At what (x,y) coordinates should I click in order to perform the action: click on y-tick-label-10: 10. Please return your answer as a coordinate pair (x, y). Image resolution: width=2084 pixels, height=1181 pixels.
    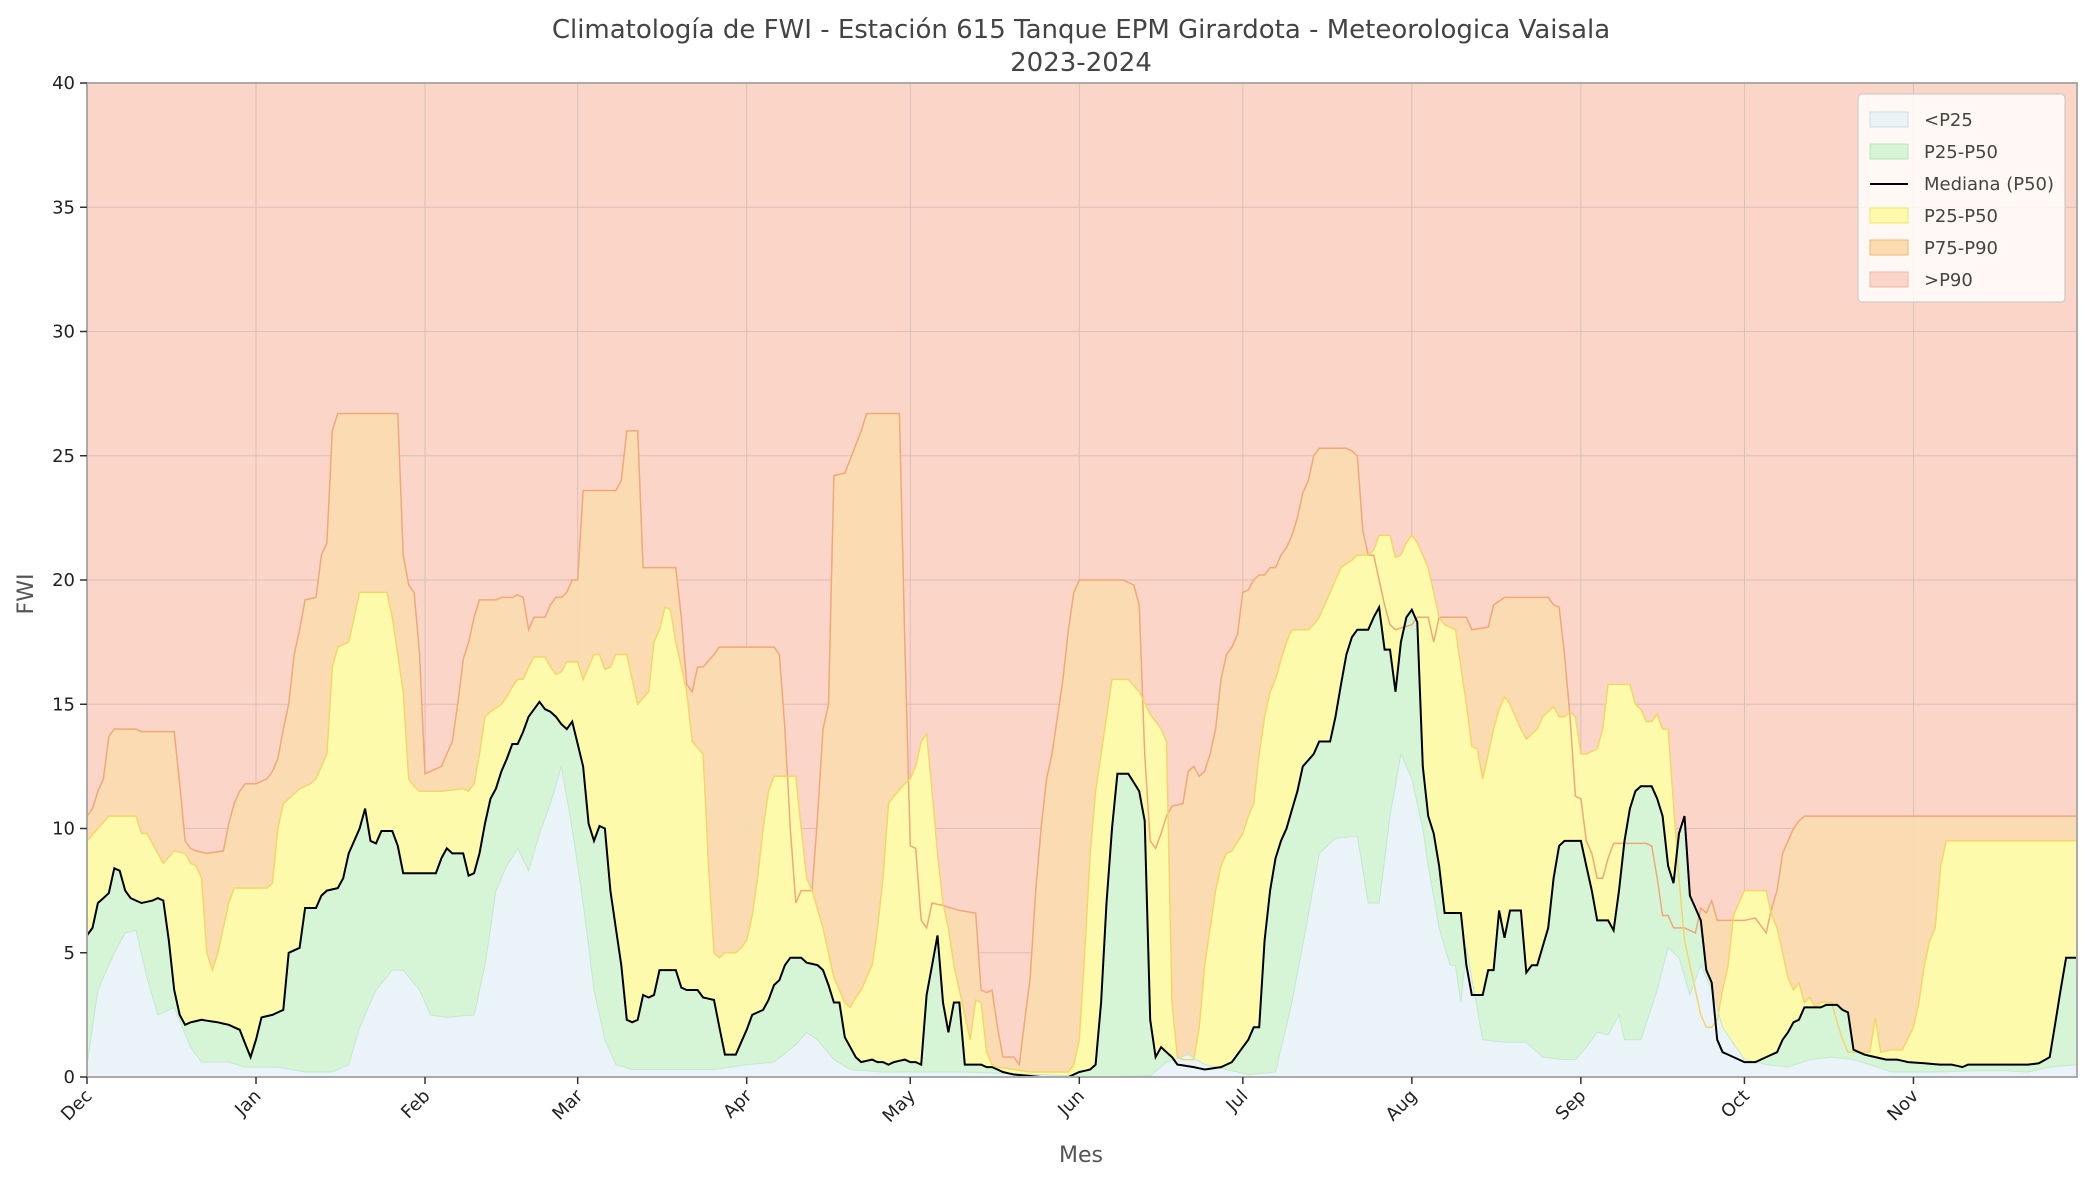
    Looking at the image, I should click on (63, 829).